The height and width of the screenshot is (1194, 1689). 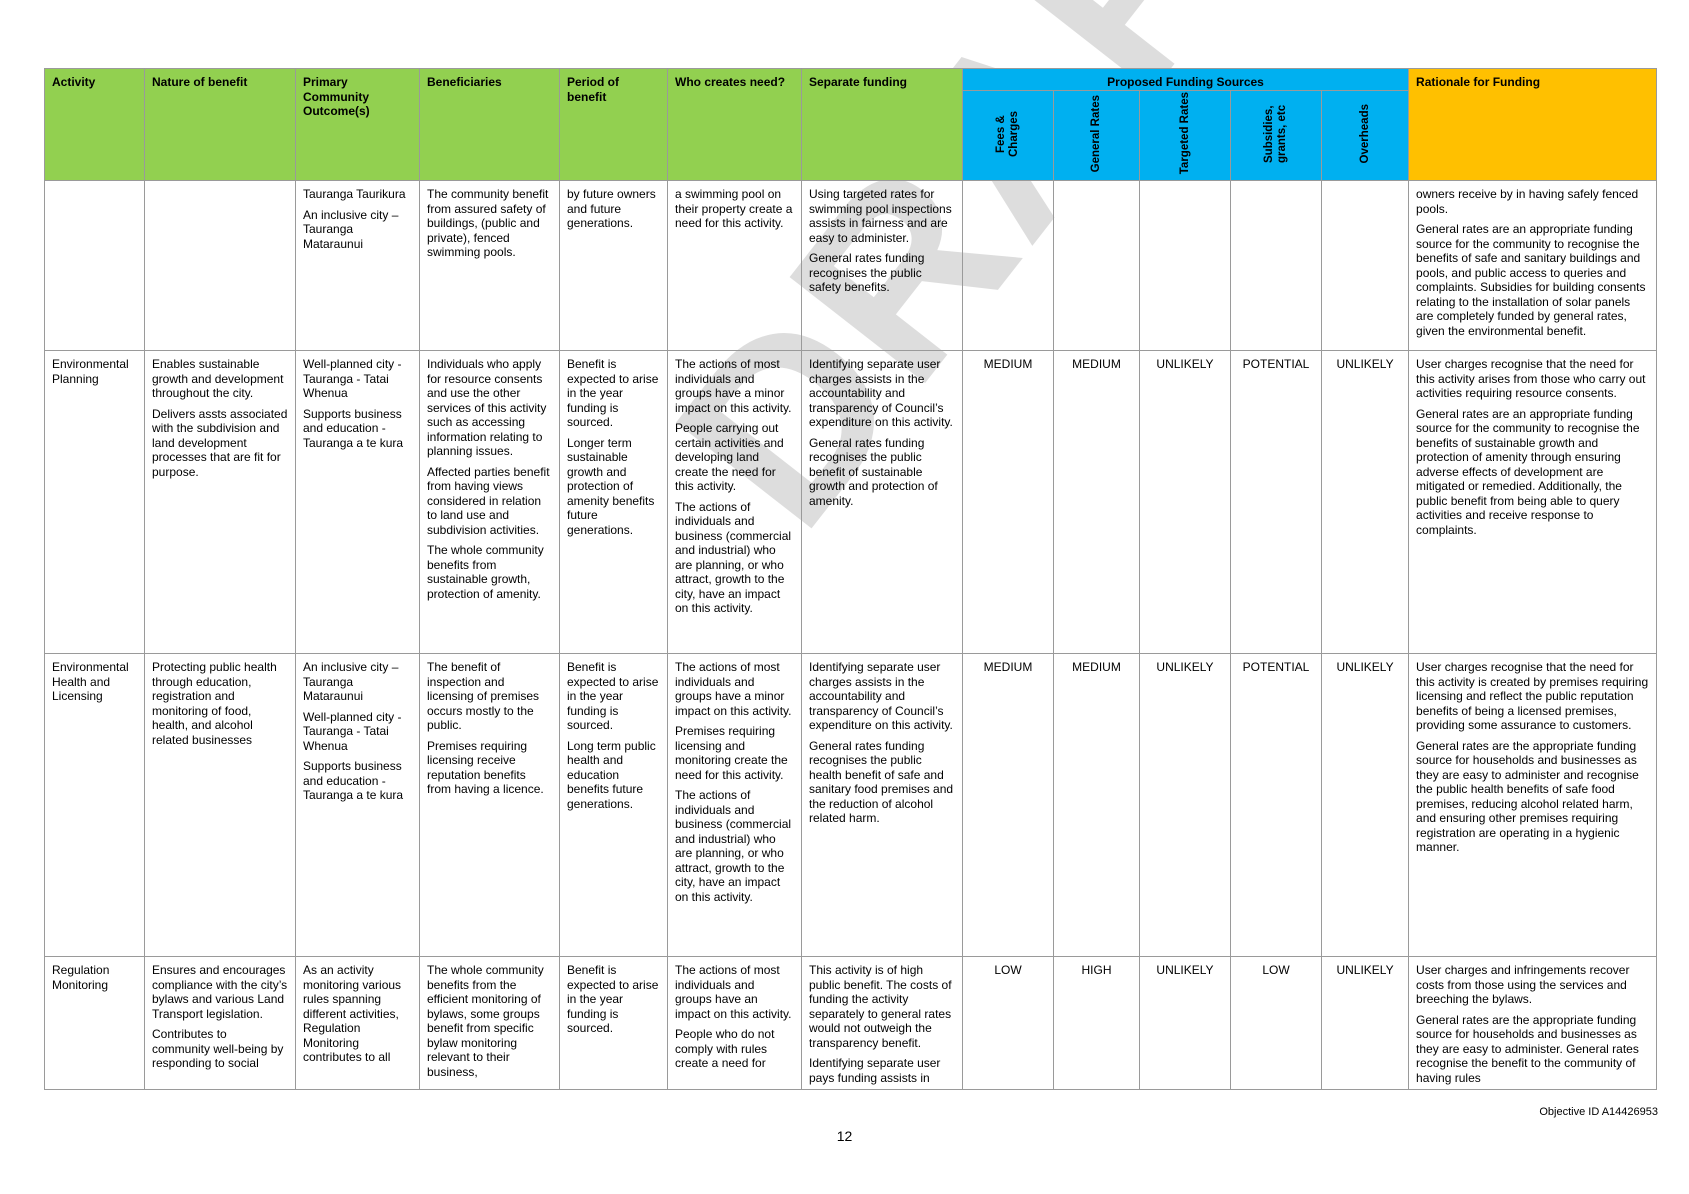 I want to click on header-rationale-for-funding: Rationale for Funding, so click(x=1533, y=124).